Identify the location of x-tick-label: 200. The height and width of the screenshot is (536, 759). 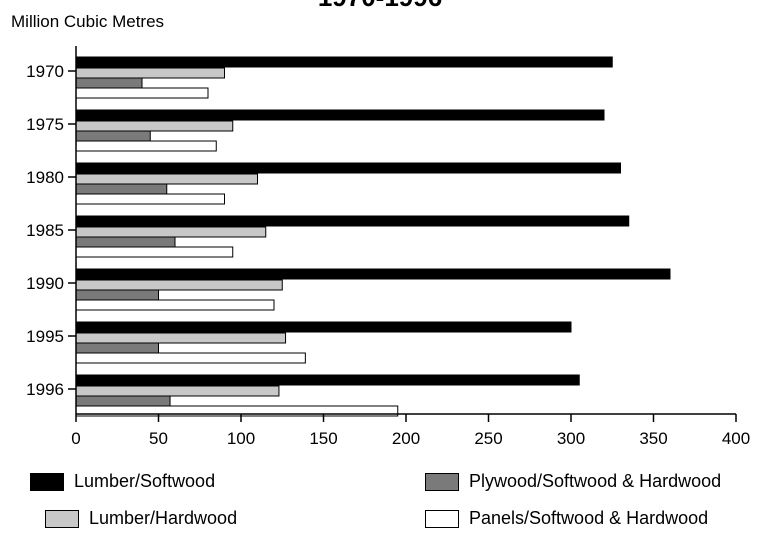
(406, 438).